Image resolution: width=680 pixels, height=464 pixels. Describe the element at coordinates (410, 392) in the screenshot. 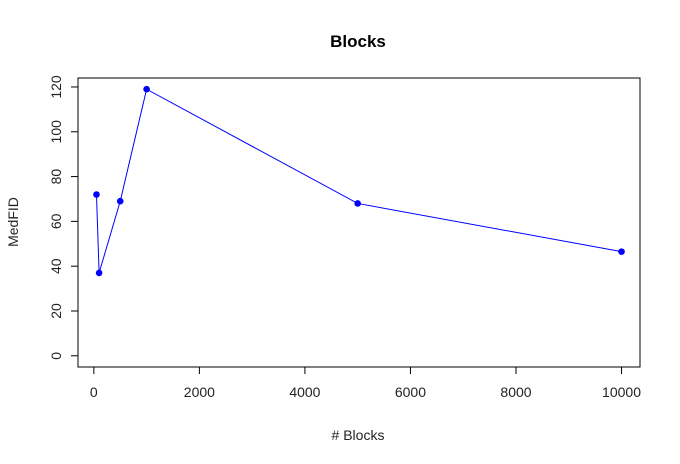

I see `x-tick-label: 6000` at that location.